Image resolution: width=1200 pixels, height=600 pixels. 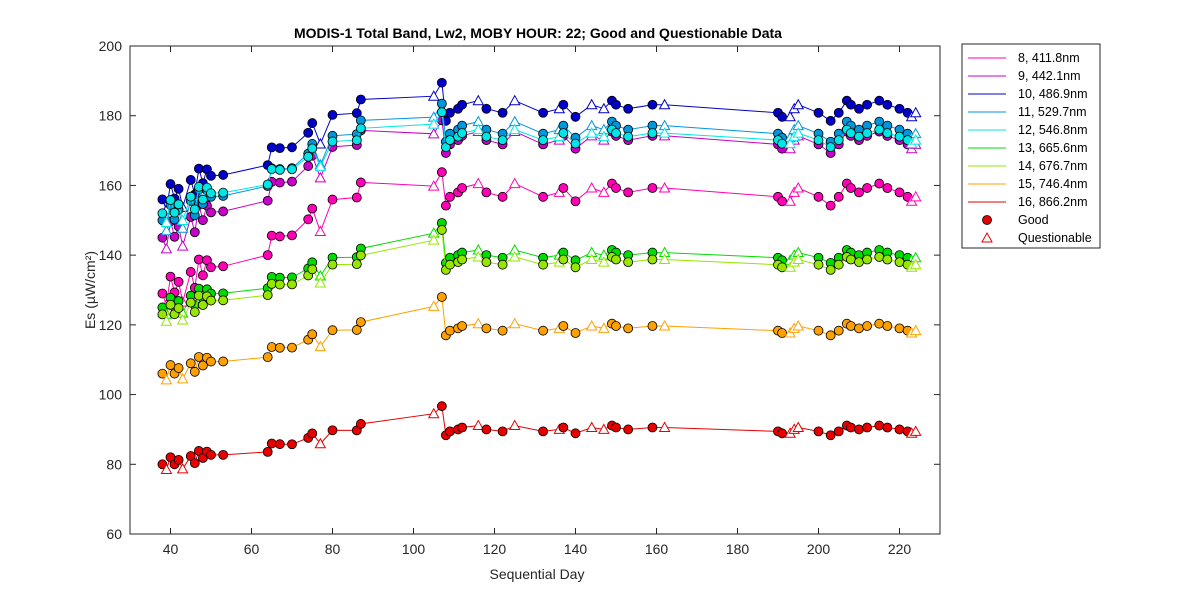 I want to click on y-axis-label: Es (µW/cm²), so click(x=90, y=290).